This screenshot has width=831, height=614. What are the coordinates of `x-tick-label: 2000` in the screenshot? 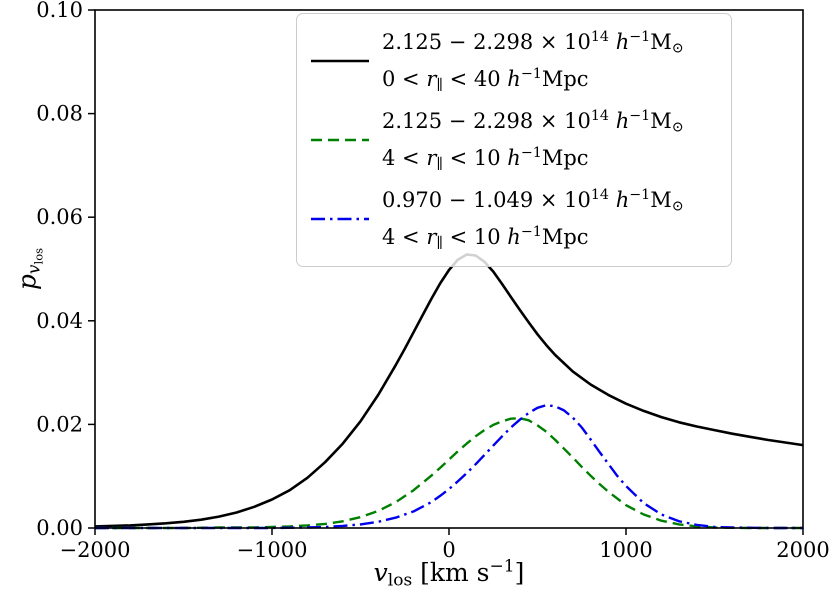 It's located at (802, 550).